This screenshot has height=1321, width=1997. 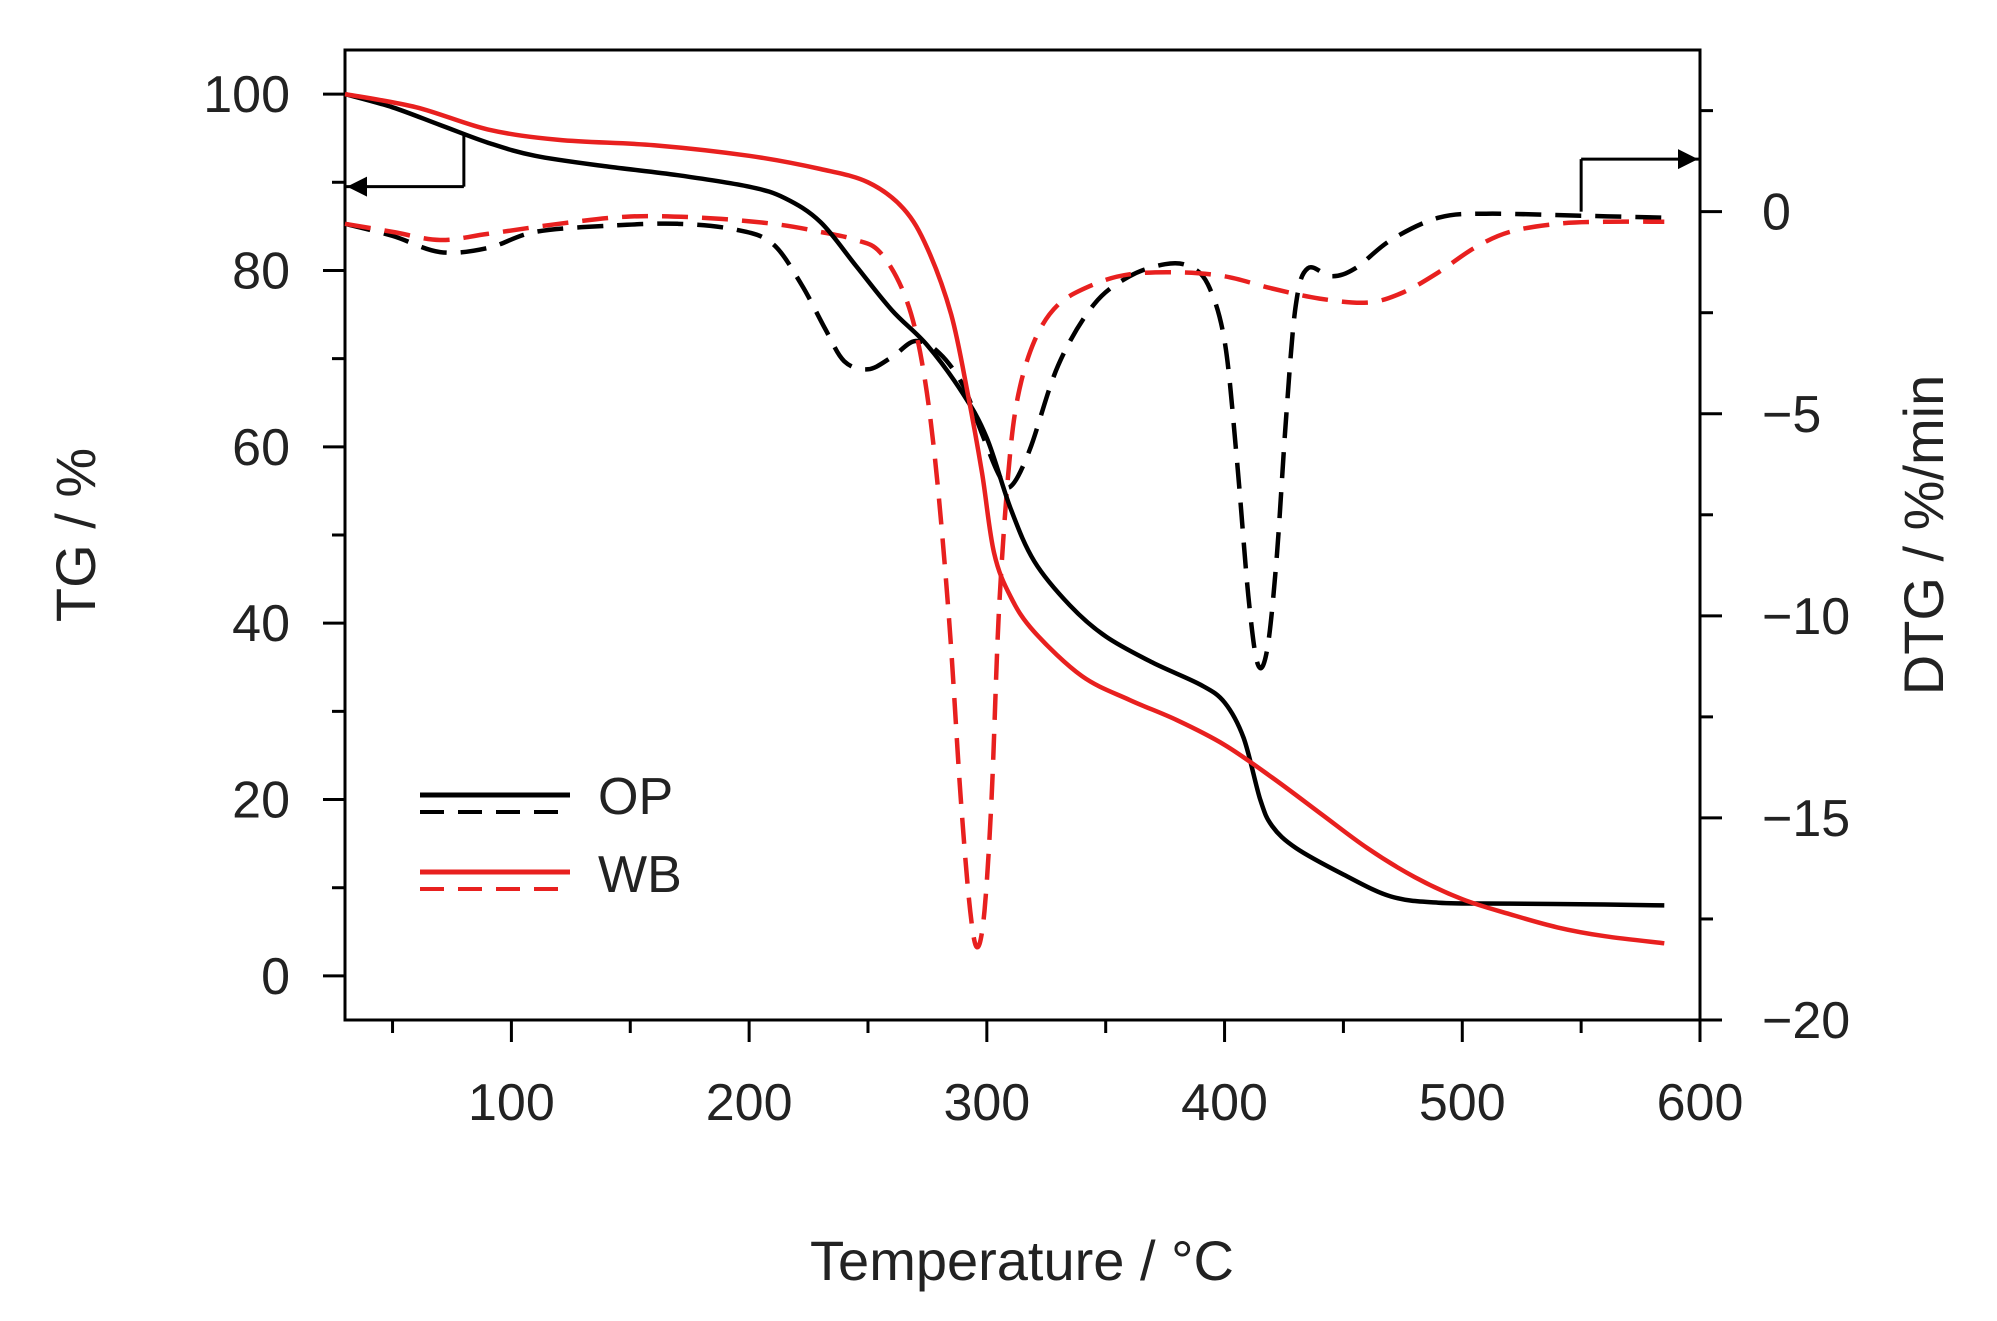 What do you see at coordinates (986, 1103) in the screenshot?
I see `x-tick-label: 300` at bounding box center [986, 1103].